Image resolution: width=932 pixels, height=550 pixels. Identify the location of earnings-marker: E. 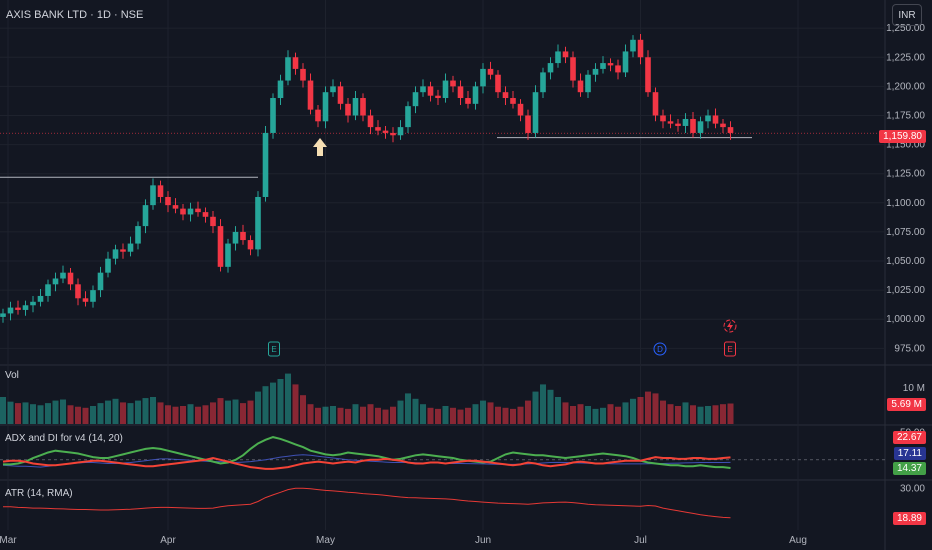
(730, 349).